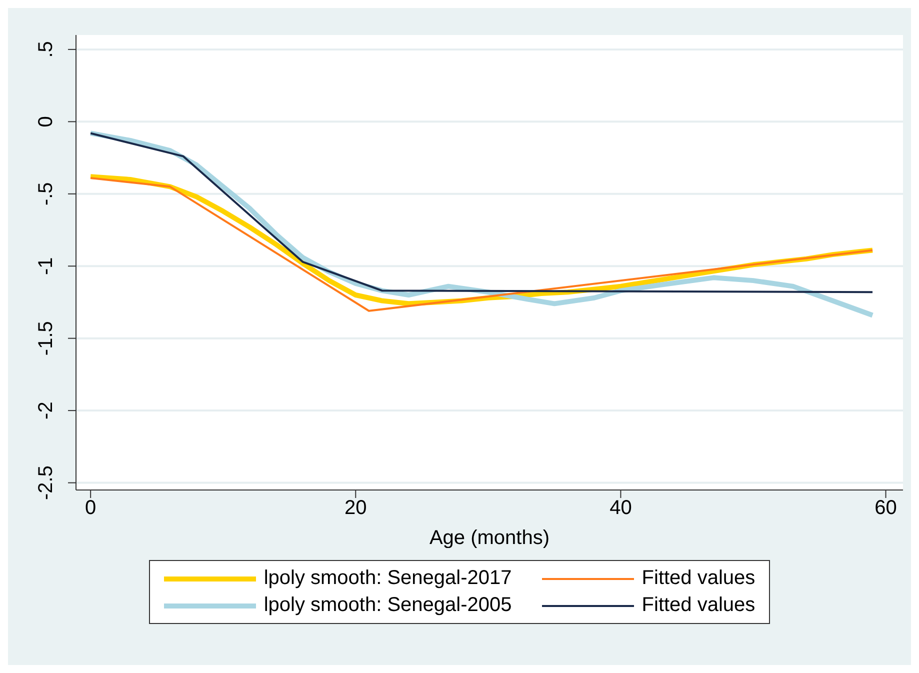  Describe the element at coordinates (388, 605) in the screenshot. I see `legend-label: lpoly smooth: Senegal-2005` at that location.